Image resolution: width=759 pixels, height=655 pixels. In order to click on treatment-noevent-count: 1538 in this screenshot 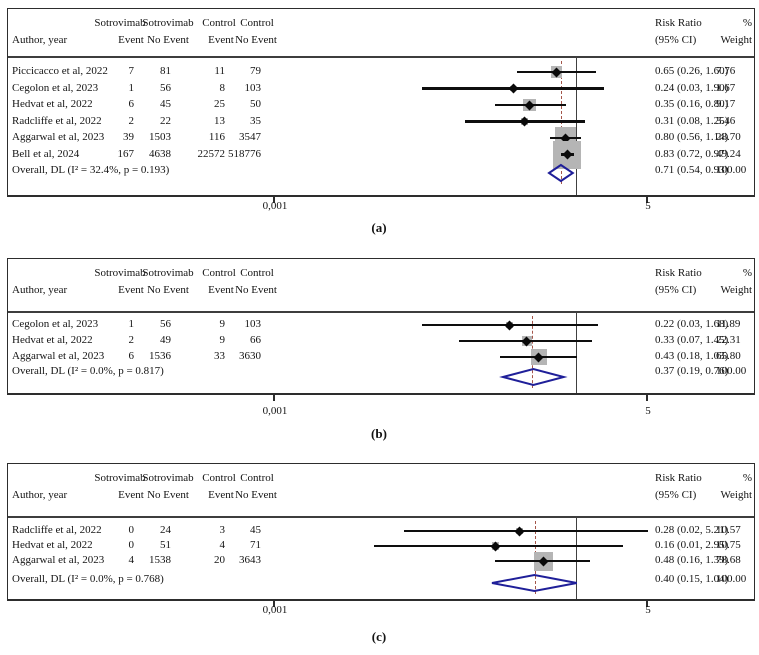, I will do `click(160, 560)`.